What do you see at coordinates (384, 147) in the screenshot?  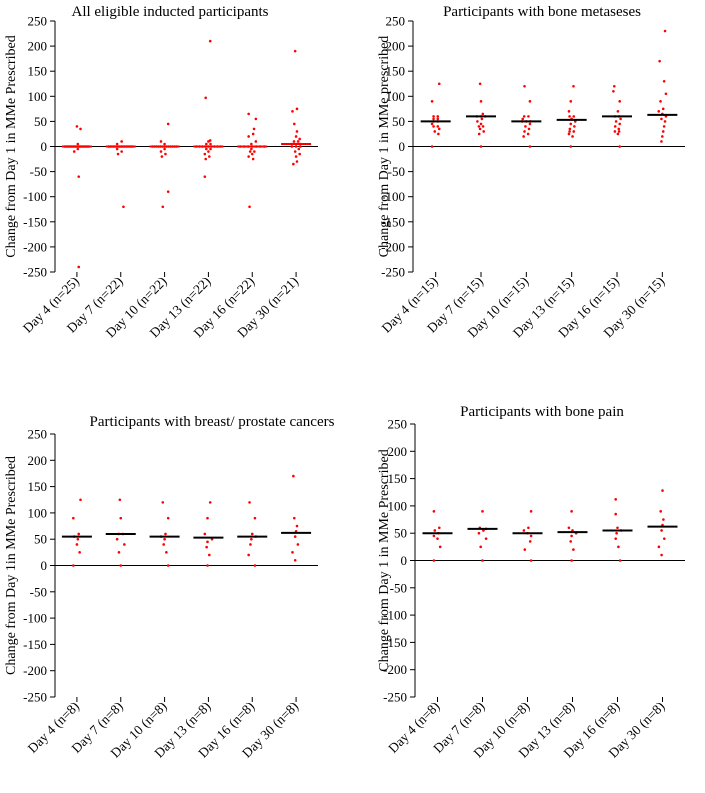 I see `y-axis-label: Change from Day 1 in MMe prescribed` at bounding box center [384, 147].